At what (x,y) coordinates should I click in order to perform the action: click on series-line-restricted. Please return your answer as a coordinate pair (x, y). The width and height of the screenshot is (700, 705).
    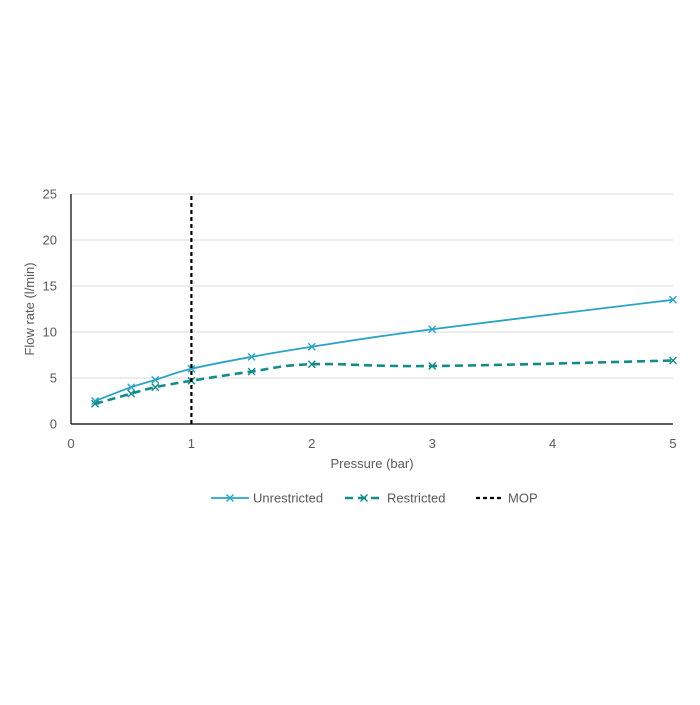
    Looking at the image, I should click on (384, 382).